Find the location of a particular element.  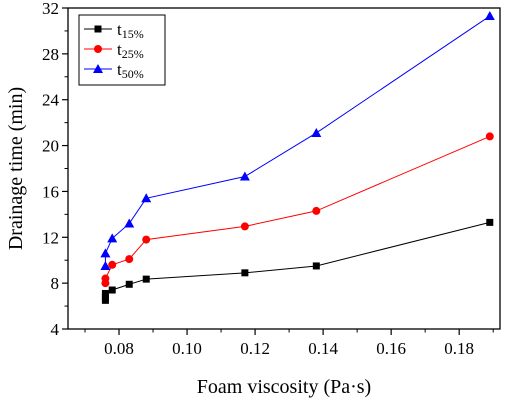

x-tick-label: 0.12 is located at coordinates (255, 348).